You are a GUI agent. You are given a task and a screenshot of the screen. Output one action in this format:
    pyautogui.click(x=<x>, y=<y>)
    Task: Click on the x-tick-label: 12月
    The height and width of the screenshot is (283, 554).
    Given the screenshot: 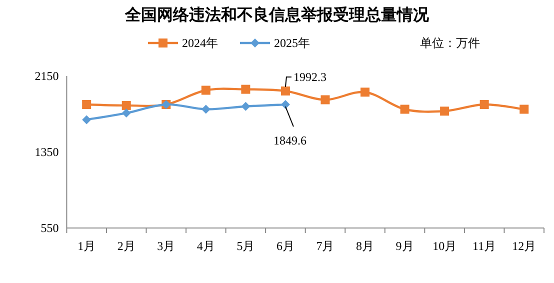 What is the action you would take?
    pyautogui.click(x=524, y=246)
    